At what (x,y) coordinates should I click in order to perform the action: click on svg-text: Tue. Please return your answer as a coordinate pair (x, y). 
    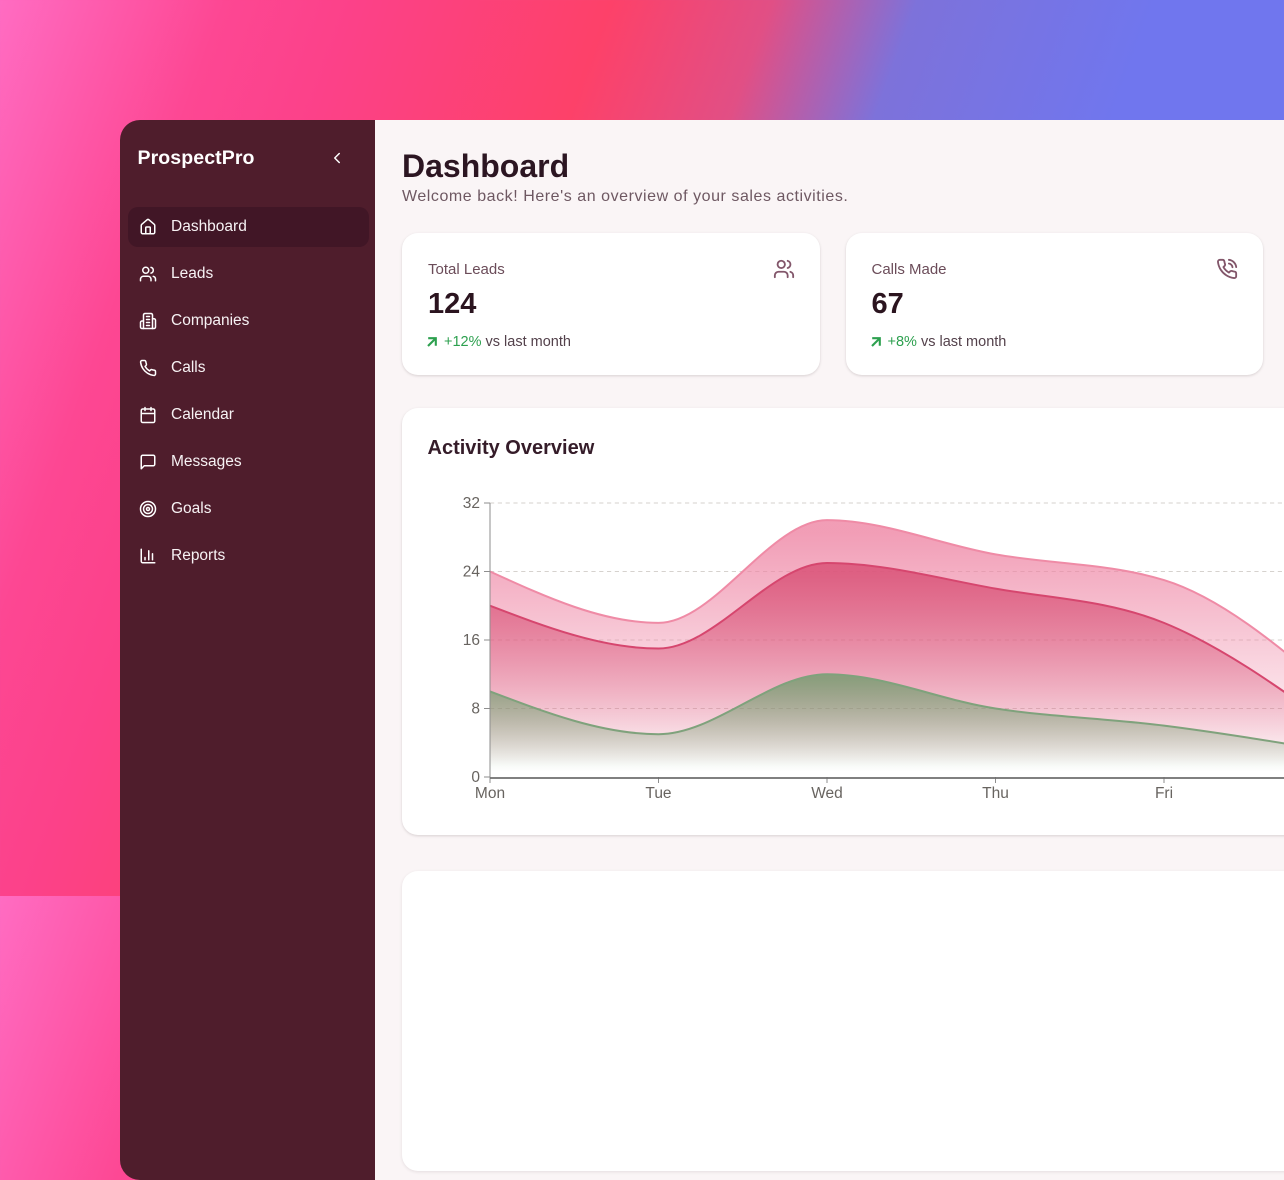
    Looking at the image, I should click on (658, 793).